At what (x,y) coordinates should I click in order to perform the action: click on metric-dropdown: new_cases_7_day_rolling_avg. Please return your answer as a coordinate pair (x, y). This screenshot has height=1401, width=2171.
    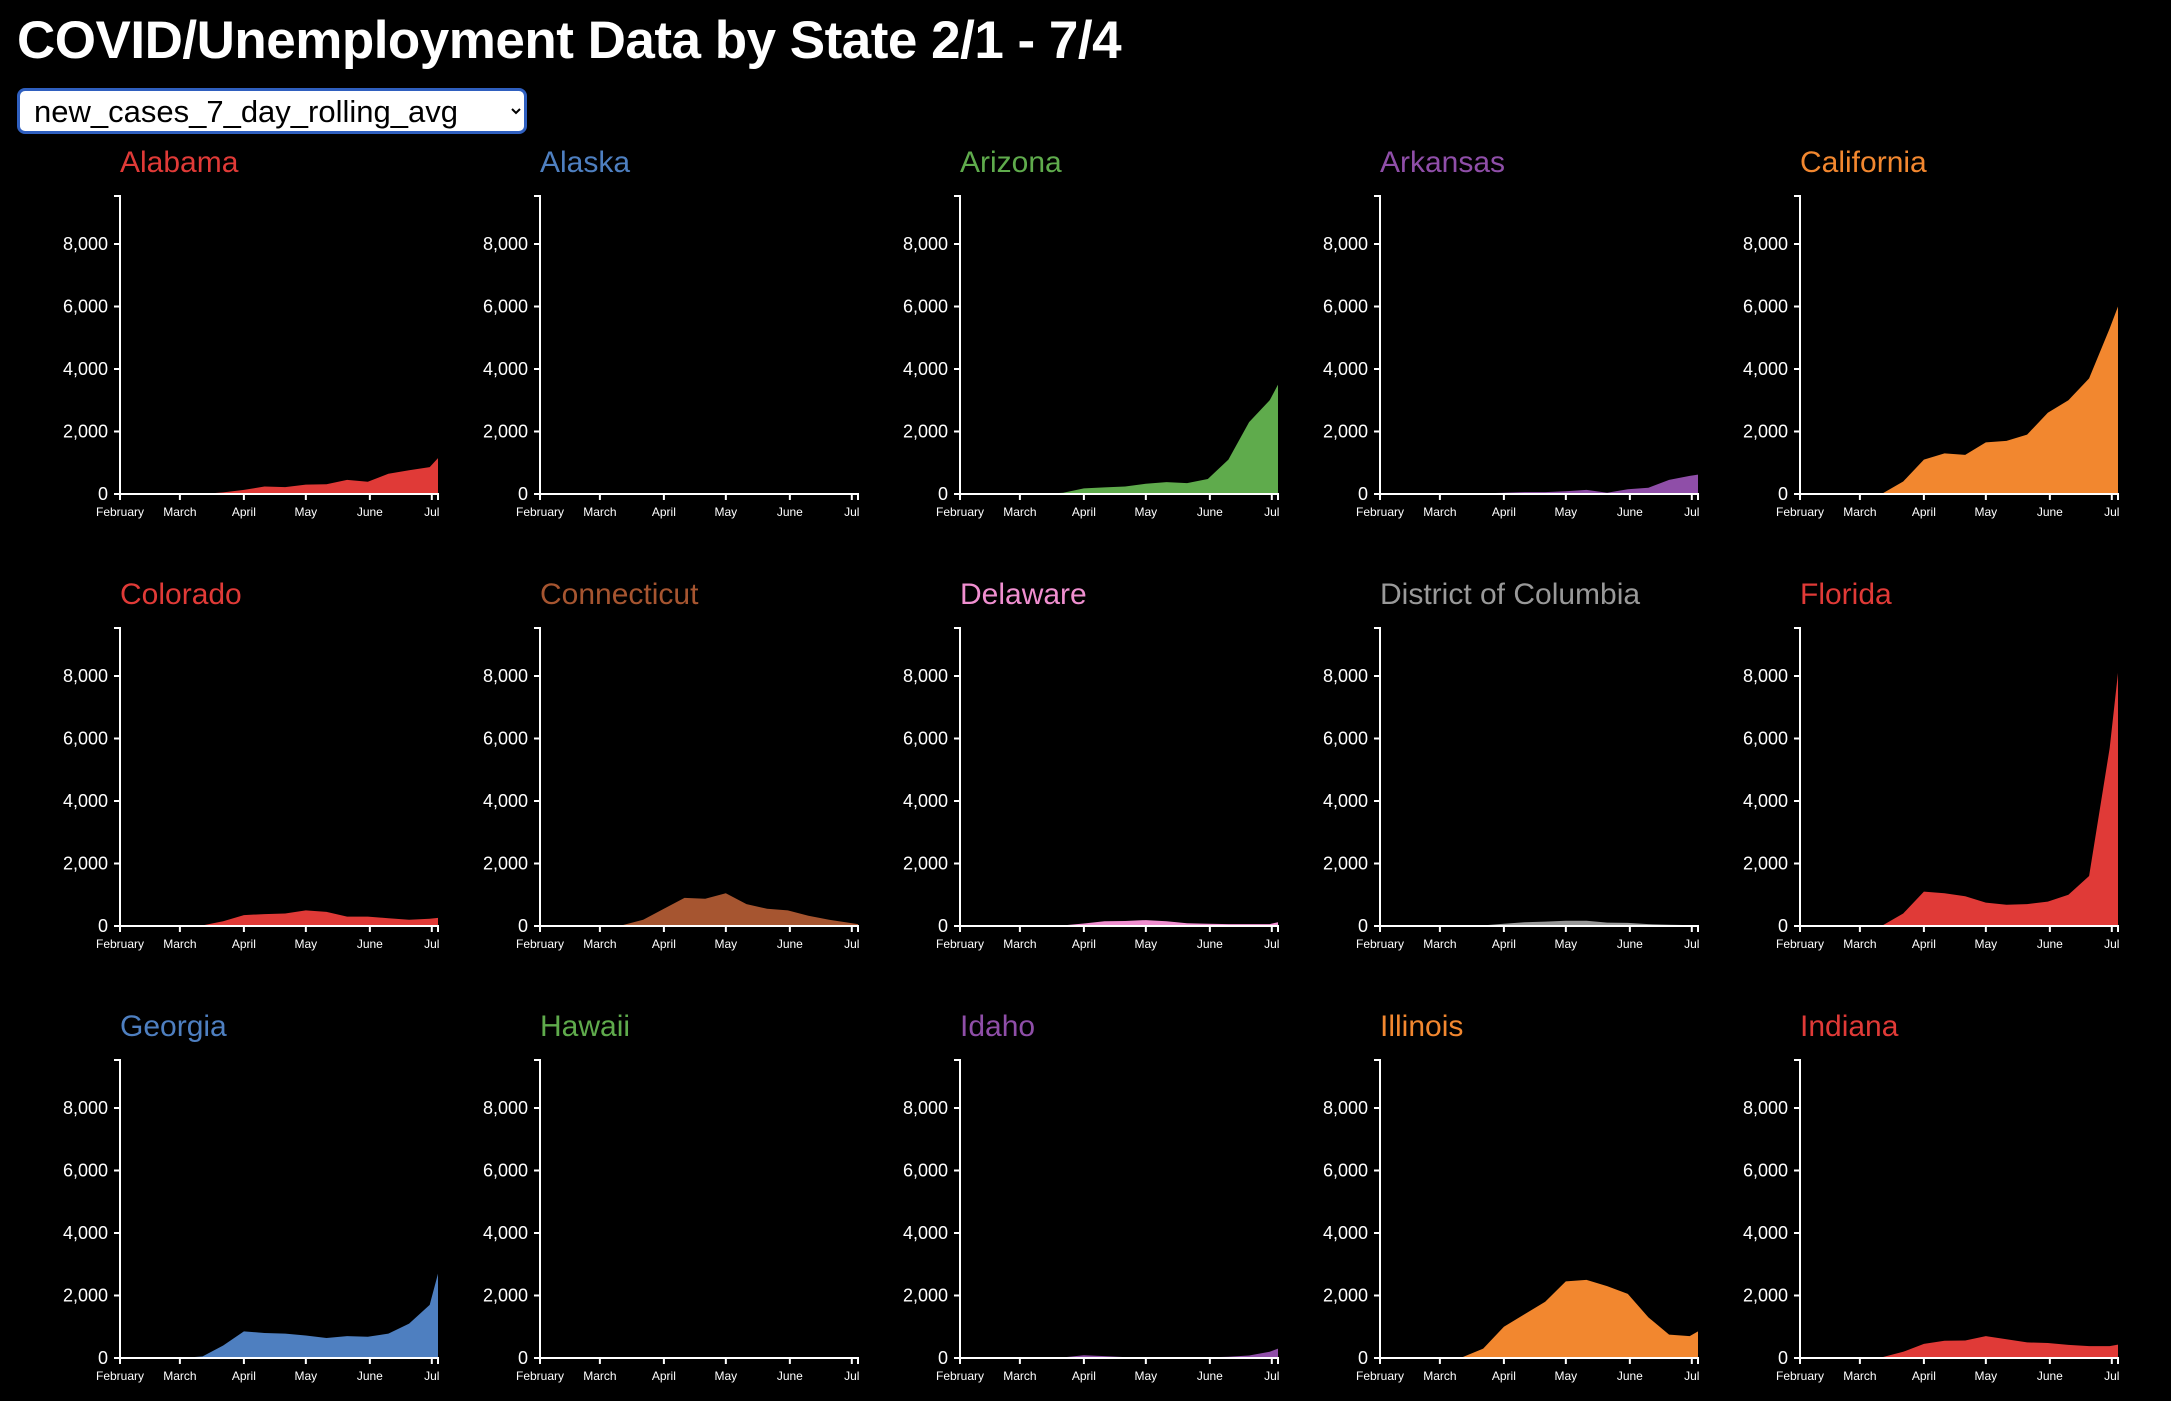
    Looking at the image, I should click on (272, 111).